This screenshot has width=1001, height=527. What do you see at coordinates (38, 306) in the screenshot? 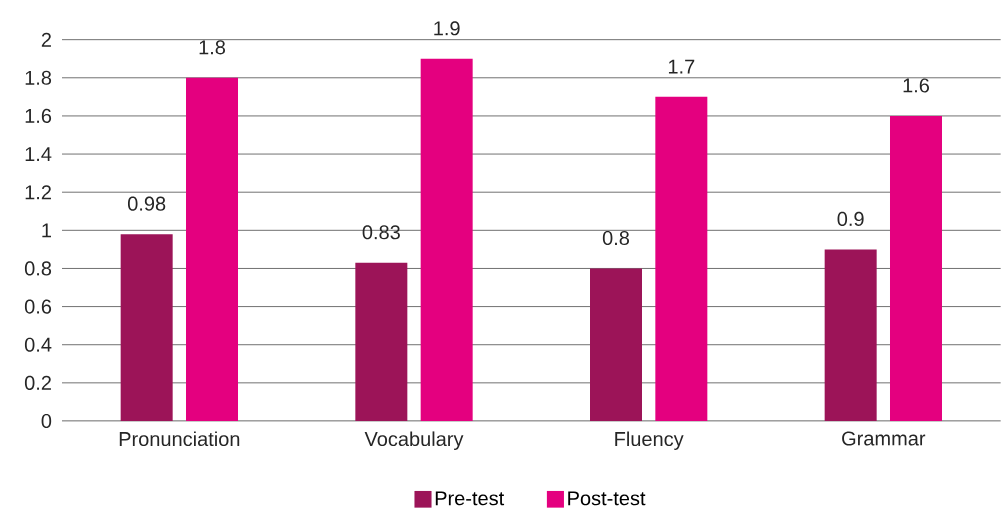
I see `y-tick-label: 0.6` at bounding box center [38, 306].